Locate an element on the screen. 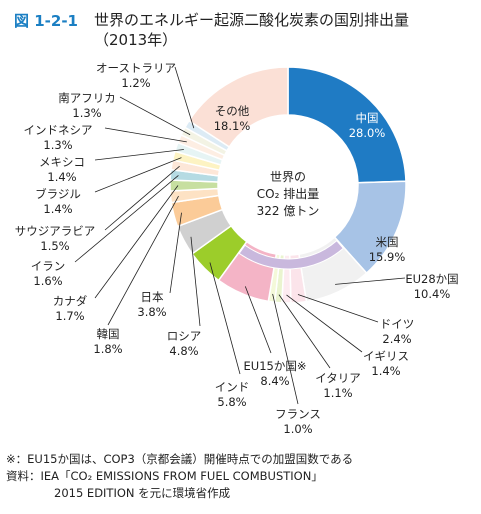 The image size is (481, 514). slice-label-18: インドネシア is located at coordinates (58, 130).